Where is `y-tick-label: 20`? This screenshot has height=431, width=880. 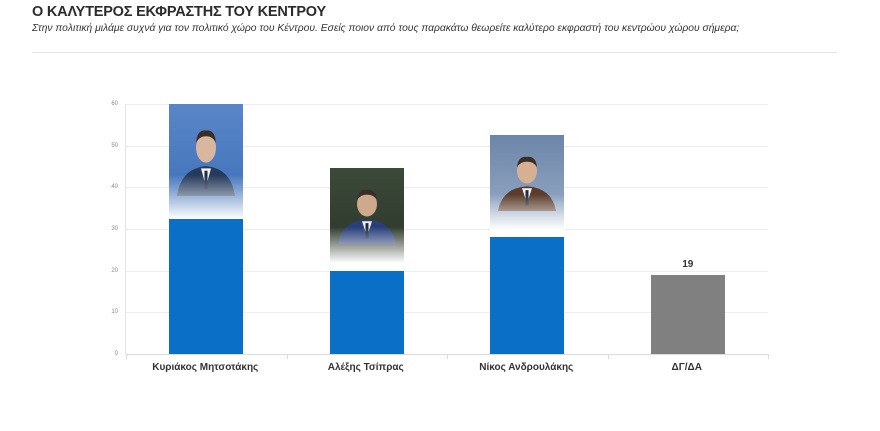 y-tick-label: 20 is located at coordinates (114, 270).